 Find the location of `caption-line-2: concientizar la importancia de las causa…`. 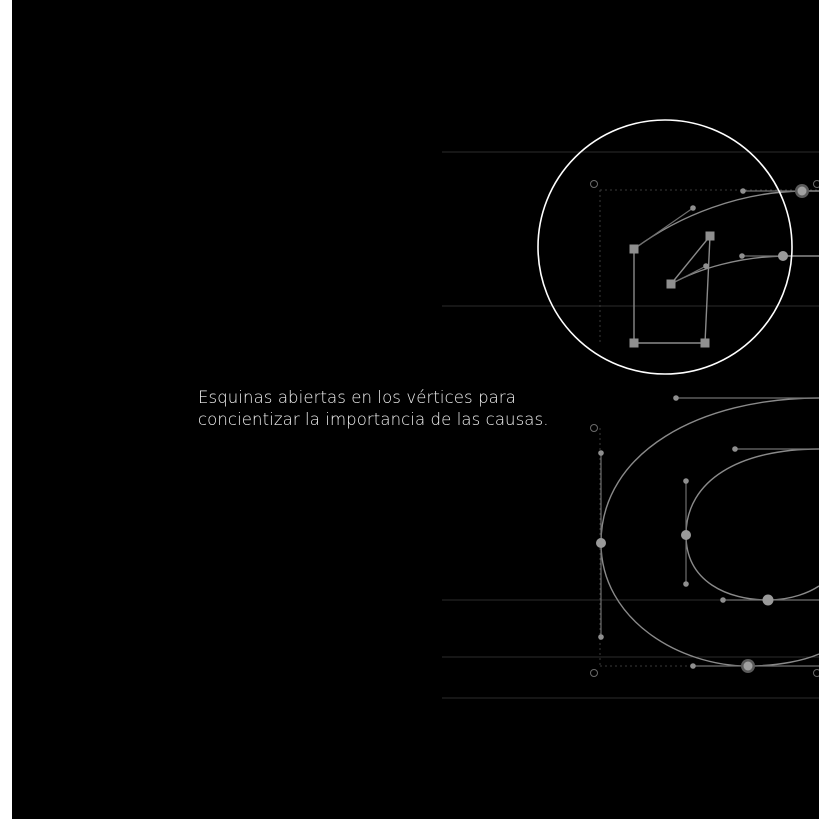

caption-line-2: concientizar la importancia de las causa… is located at coordinates (373, 419).